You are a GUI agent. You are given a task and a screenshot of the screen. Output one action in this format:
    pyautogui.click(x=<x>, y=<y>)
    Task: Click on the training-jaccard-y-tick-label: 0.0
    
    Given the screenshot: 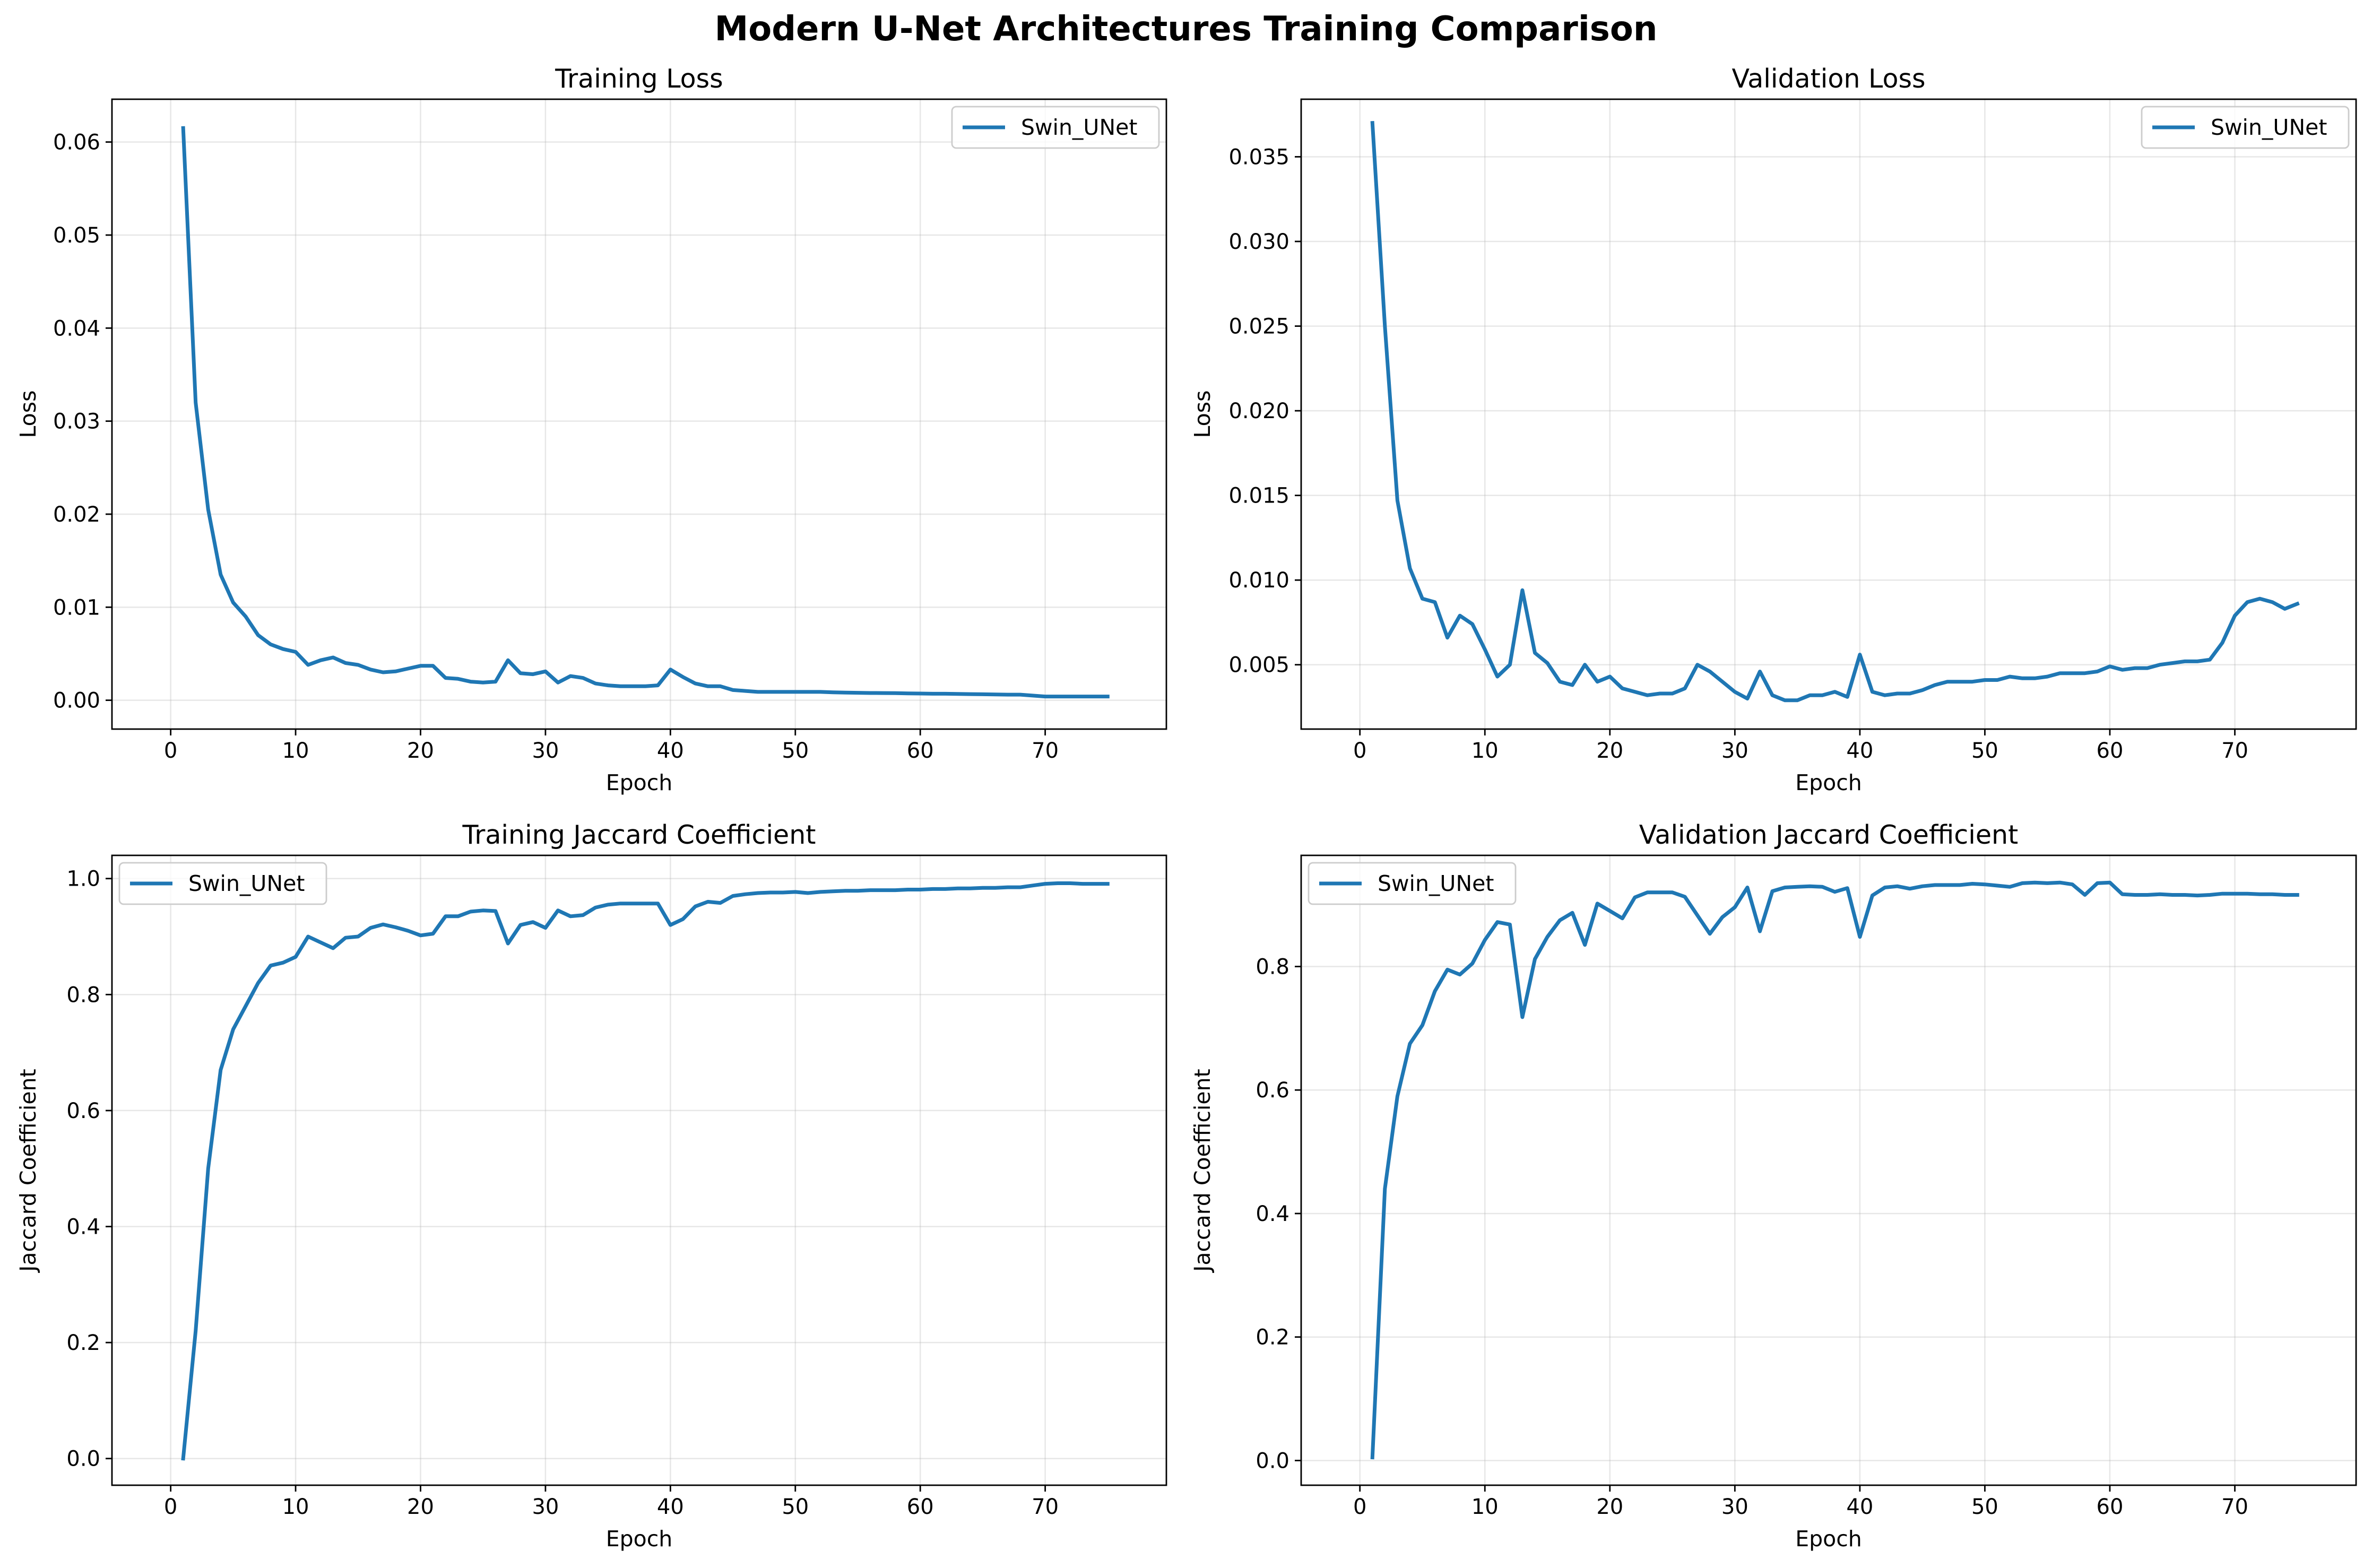 What is the action you would take?
    pyautogui.click(x=83, y=1459)
    